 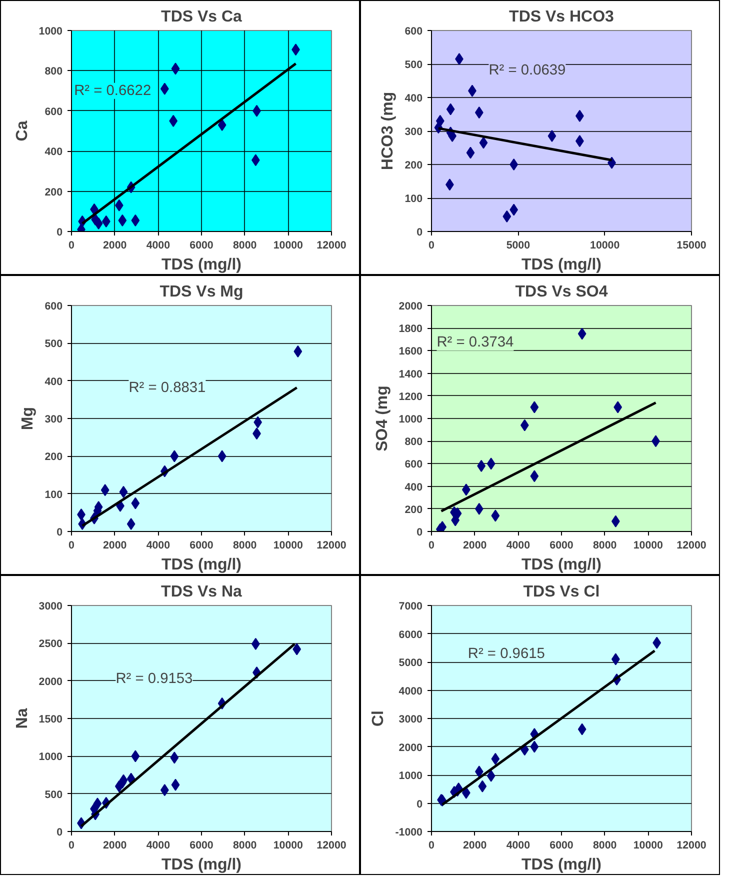 I want to click on annotation: R² = 0.8831, so click(x=167, y=388).